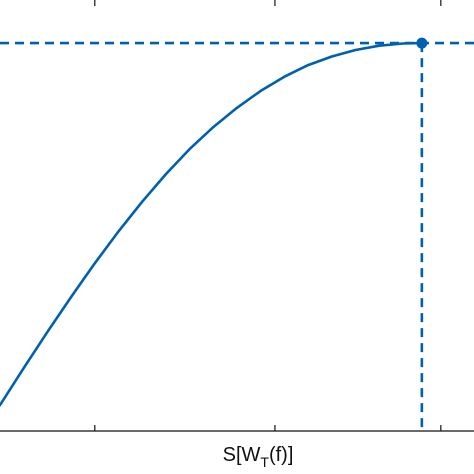 Image resolution: width=474 pixels, height=474 pixels. I want to click on x-axis-label-tail: (f)], so click(281, 455).